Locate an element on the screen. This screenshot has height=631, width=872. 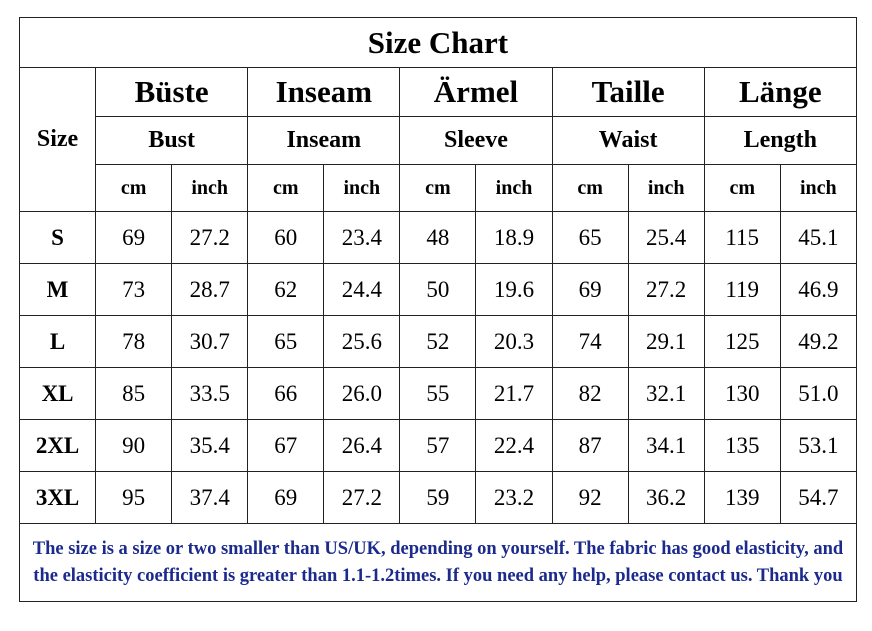
english-header-row: Bust Inseam Sleeve Waist Length is located at coordinates (438, 140).